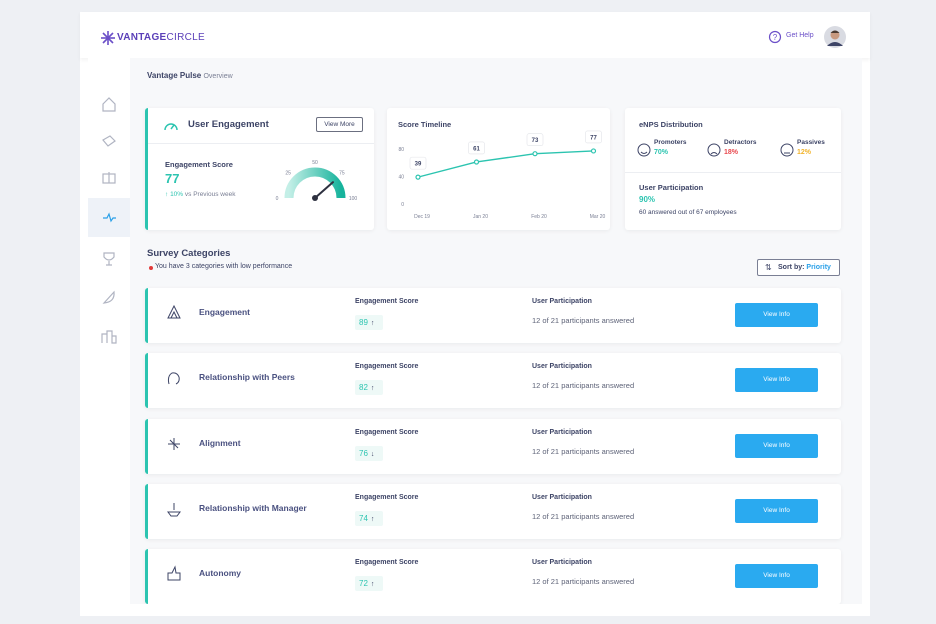  Describe the element at coordinates (167, 194) in the screenshot. I see `change-arrow: ↑` at that location.